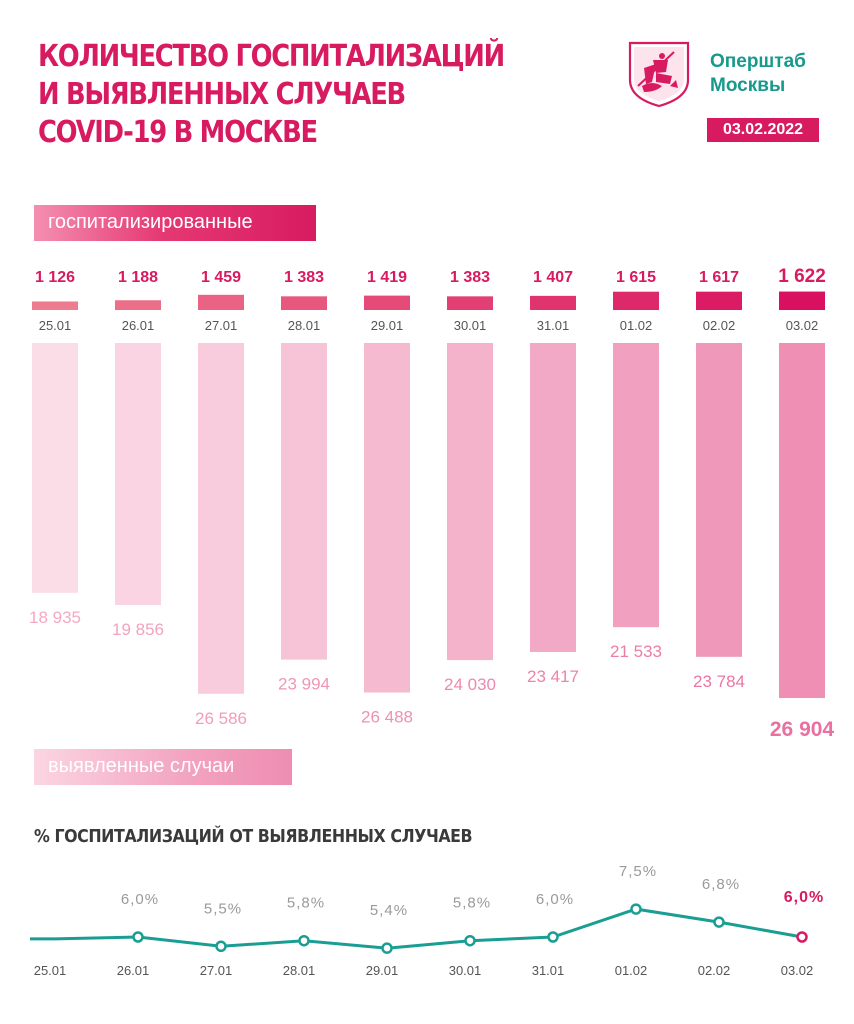 The image size is (854, 1024). Describe the element at coordinates (299, 970) in the screenshot. I see `line-date-tick-label: 28.01` at that location.